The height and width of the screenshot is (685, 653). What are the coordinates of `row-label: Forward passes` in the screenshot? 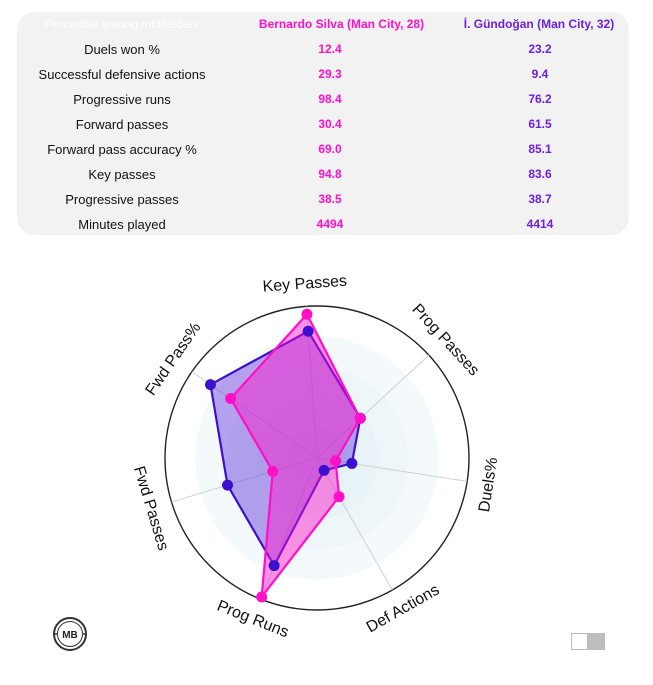 It's located at (122, 124).